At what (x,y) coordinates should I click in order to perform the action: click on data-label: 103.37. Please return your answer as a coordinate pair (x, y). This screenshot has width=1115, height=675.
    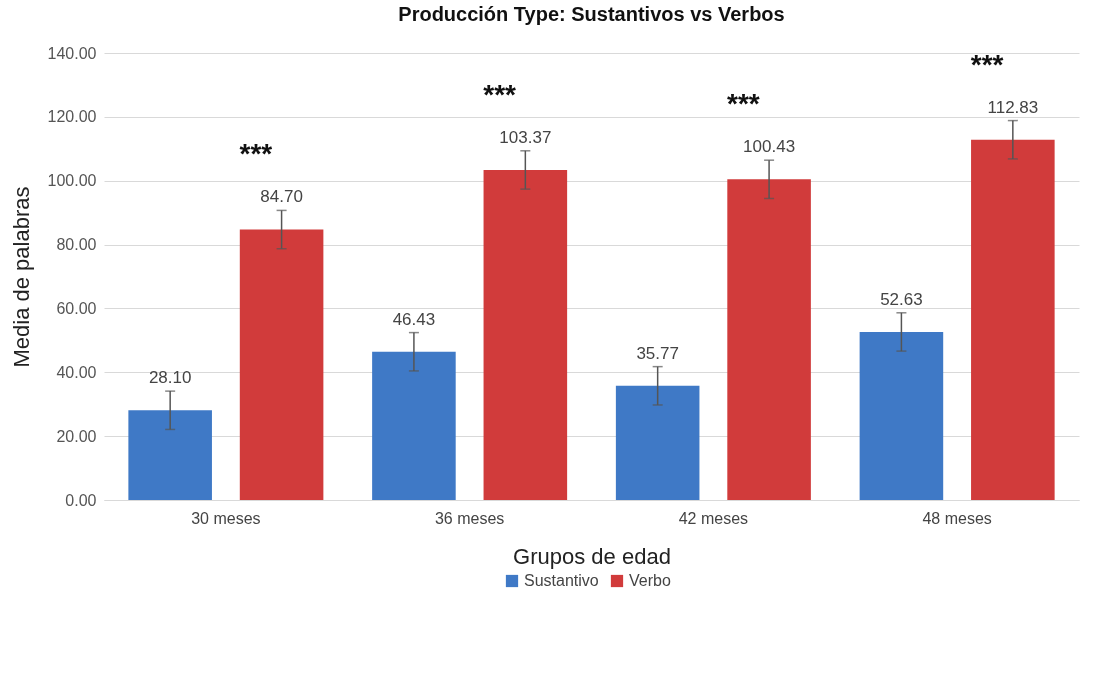
    Looking at the image, I should click on (525, 137).